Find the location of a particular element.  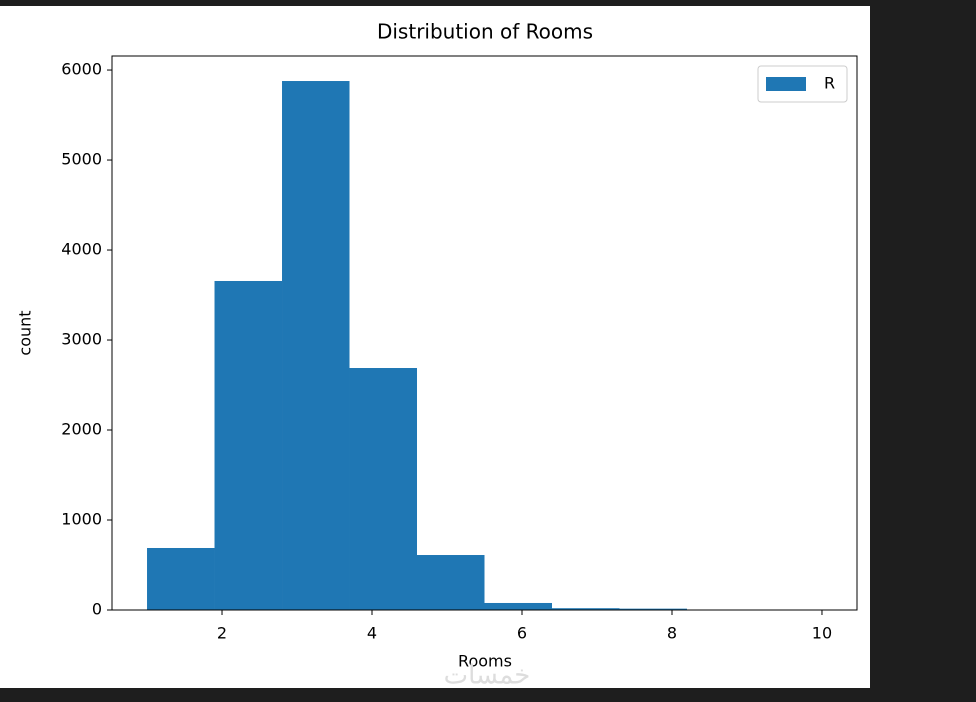

x-tick-label: 4 is located at coordinates (372, 633).